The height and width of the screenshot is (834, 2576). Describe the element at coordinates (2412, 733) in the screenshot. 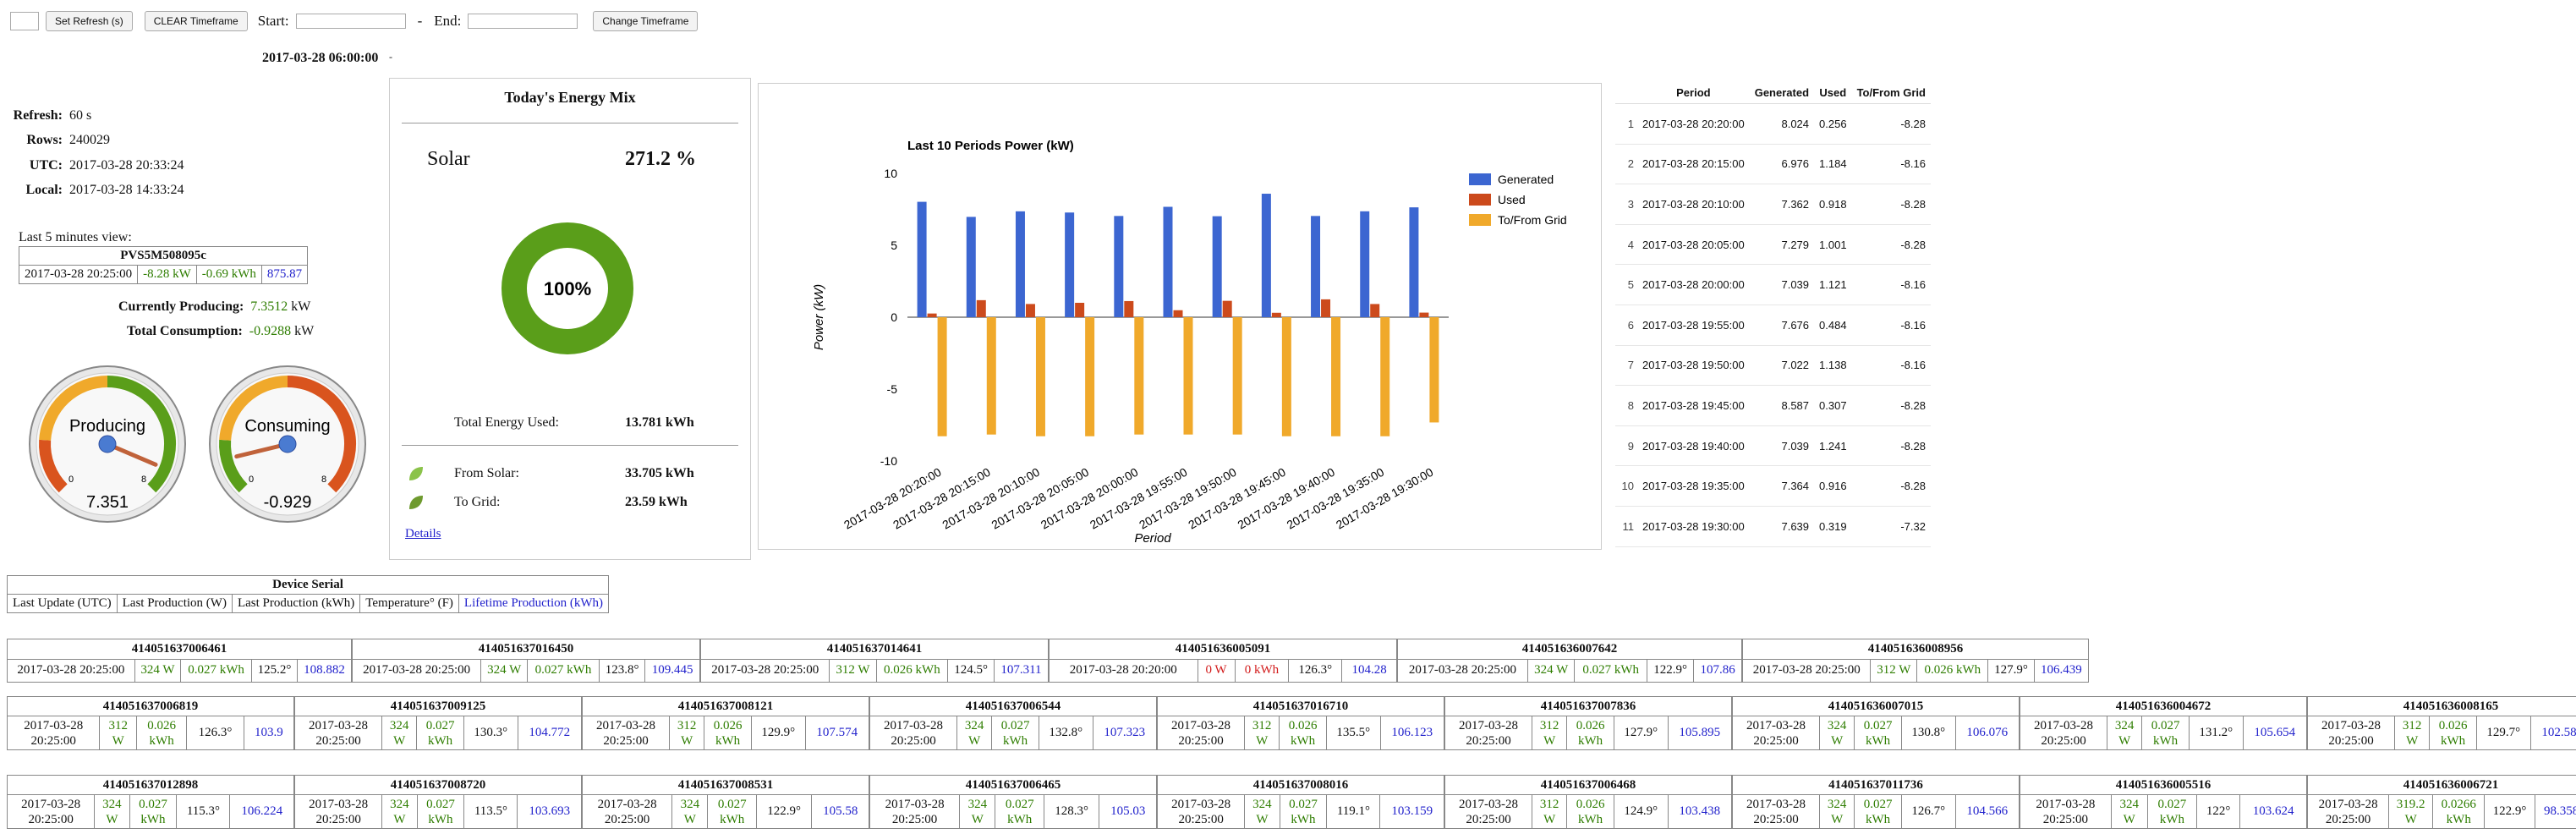

I see `device-watts: 312 W` at that location.